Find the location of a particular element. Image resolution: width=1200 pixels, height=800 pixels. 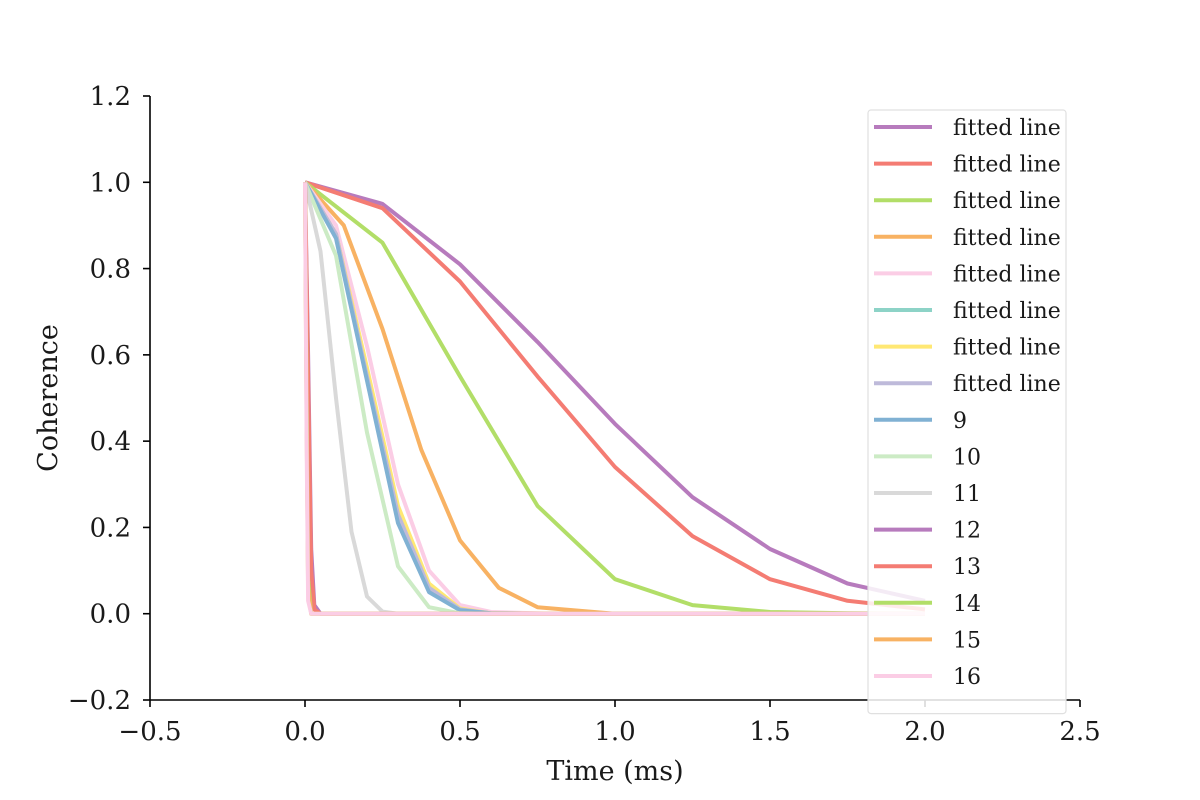

y-tick-label: 0.8 is located at coordinates (110, 270).